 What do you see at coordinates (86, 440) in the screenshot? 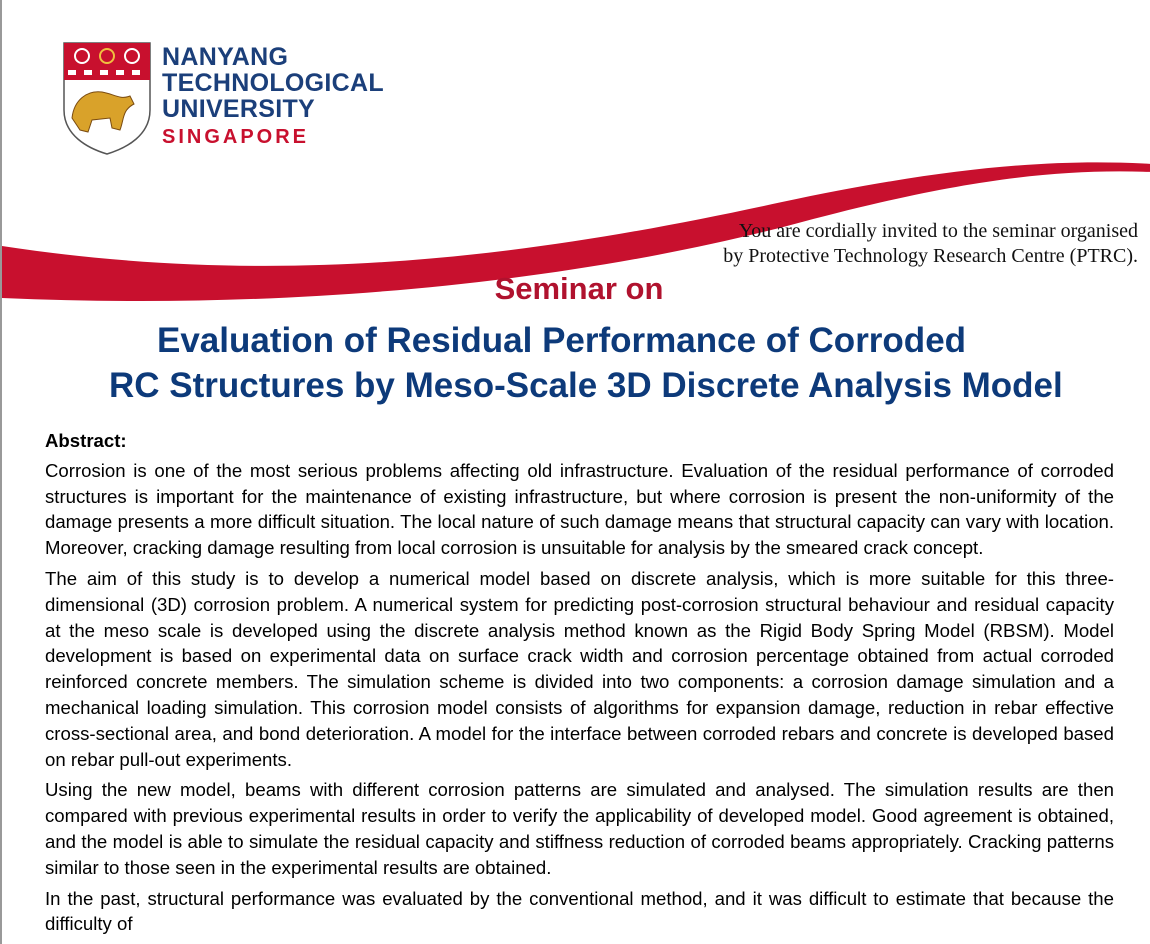
I see `abstract-heading: Abstract:` at bounding box center [86, 440].